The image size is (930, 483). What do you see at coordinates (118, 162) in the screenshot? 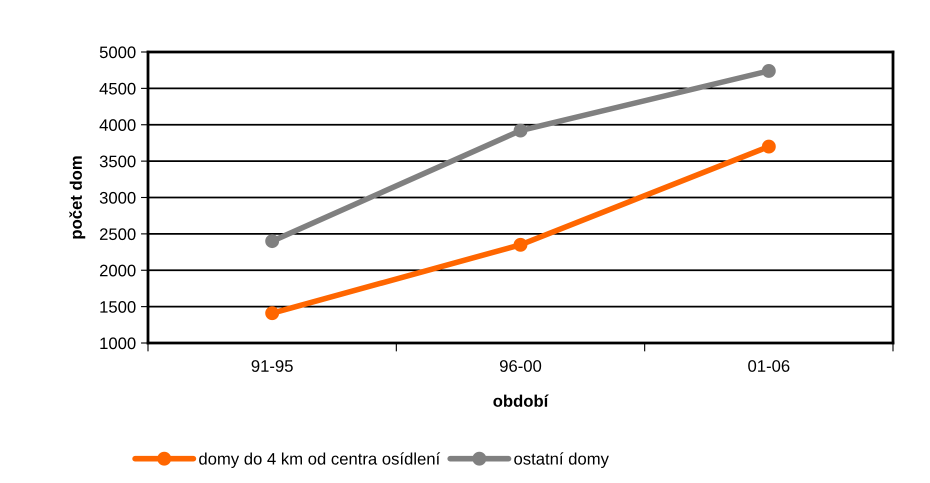
I see `y-tick-label: 3500` at bounding box center [118, 162].